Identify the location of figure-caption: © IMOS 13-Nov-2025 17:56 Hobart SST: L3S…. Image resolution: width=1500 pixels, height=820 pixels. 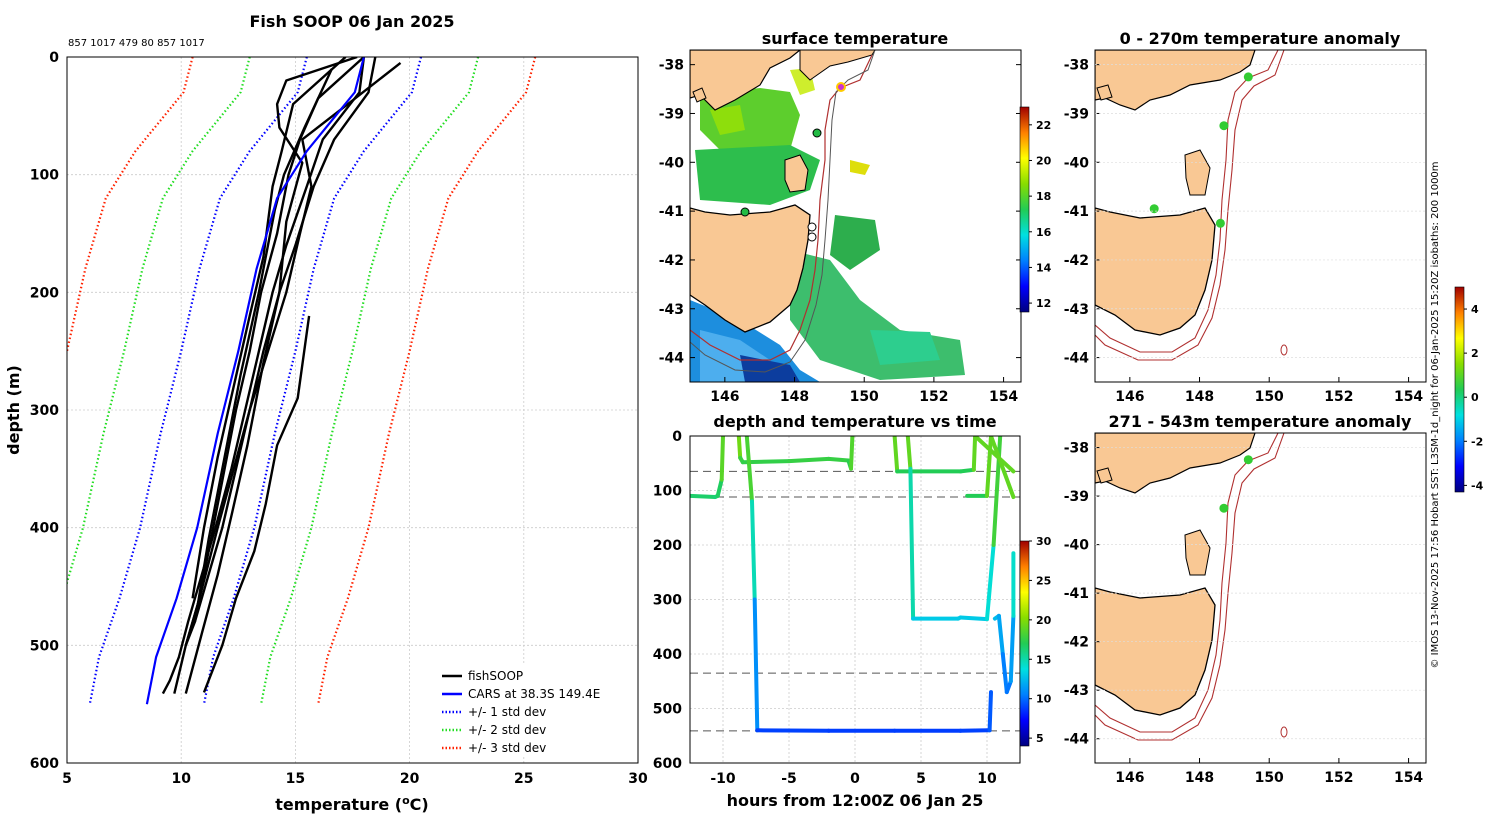
(1435, 414).